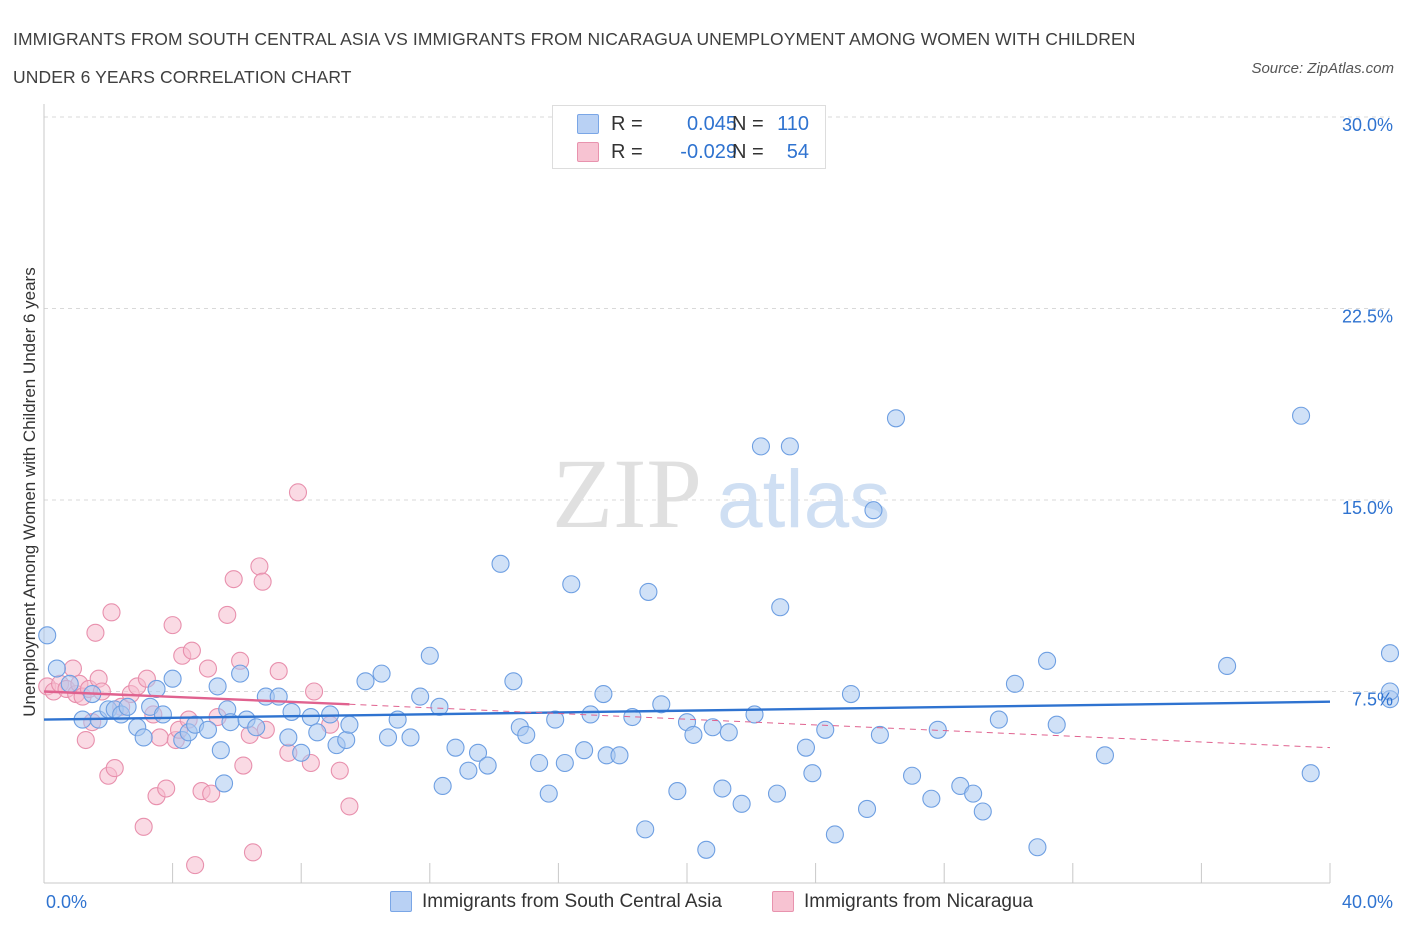 The height and width of the screenshot is (930, 1406). Describe the element at coordinates (627, 493) in the screenshot. I see `watermark-zip: ZIP` at that location.